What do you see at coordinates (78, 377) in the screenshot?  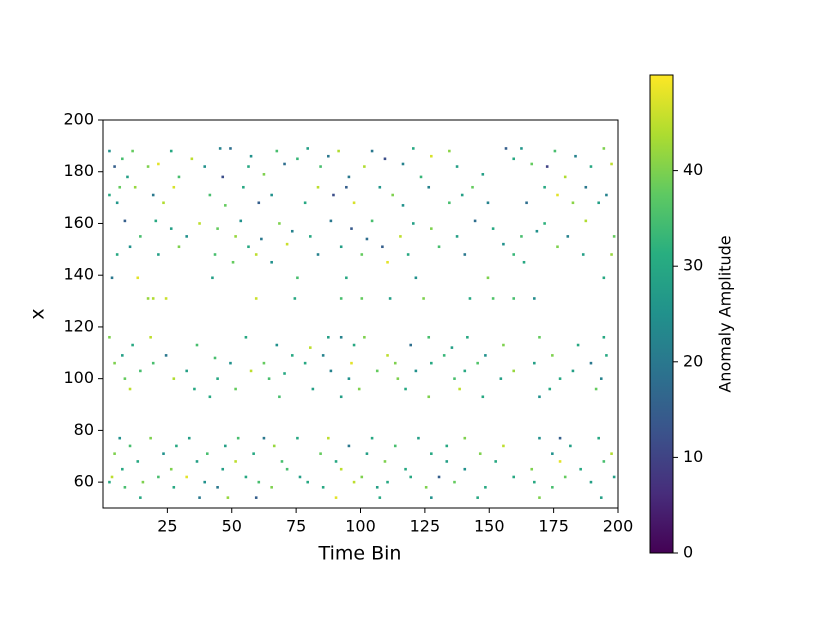 I see `y-tick-label: 100` at bounding box center [78, 377].